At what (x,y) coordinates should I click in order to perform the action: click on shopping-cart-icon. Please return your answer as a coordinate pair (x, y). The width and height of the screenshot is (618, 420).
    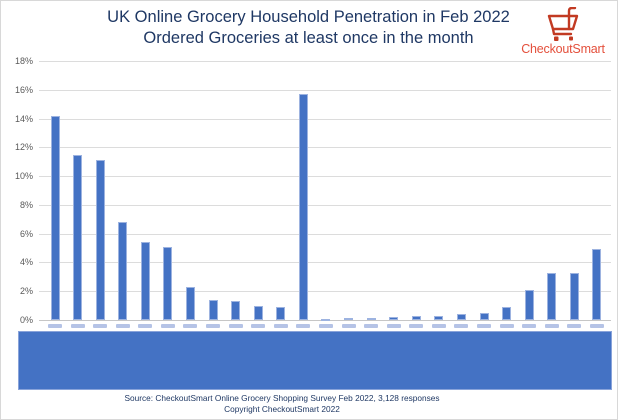
    Looking at the image, I should click on (563, 24).